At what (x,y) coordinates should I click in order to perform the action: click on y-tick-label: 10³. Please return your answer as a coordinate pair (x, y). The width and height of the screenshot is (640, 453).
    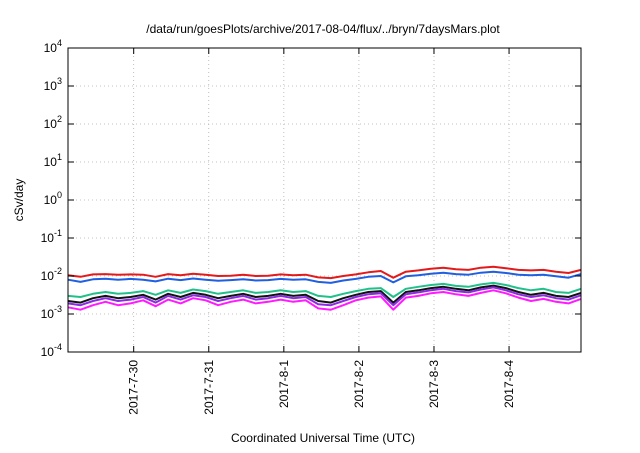
    Looking at the image, I should click on (53, 84).